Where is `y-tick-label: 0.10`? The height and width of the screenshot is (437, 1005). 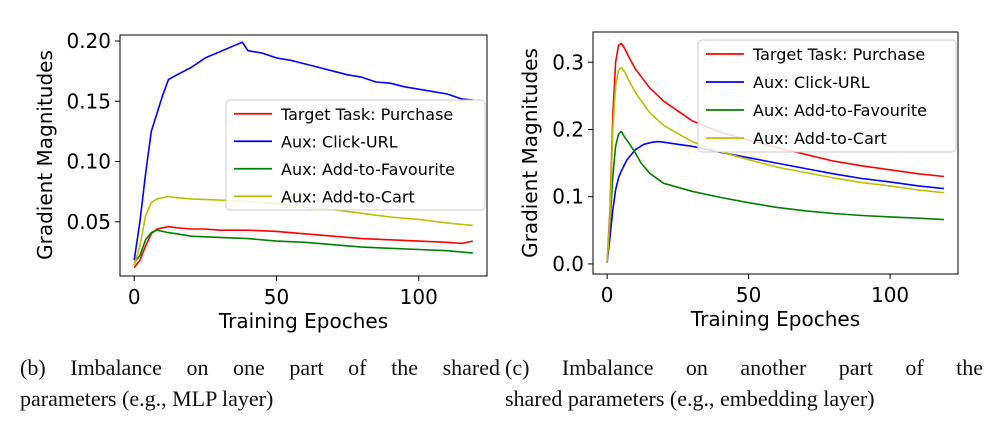 y-tick-label: 0.10 is located at coordinates (88, 162).